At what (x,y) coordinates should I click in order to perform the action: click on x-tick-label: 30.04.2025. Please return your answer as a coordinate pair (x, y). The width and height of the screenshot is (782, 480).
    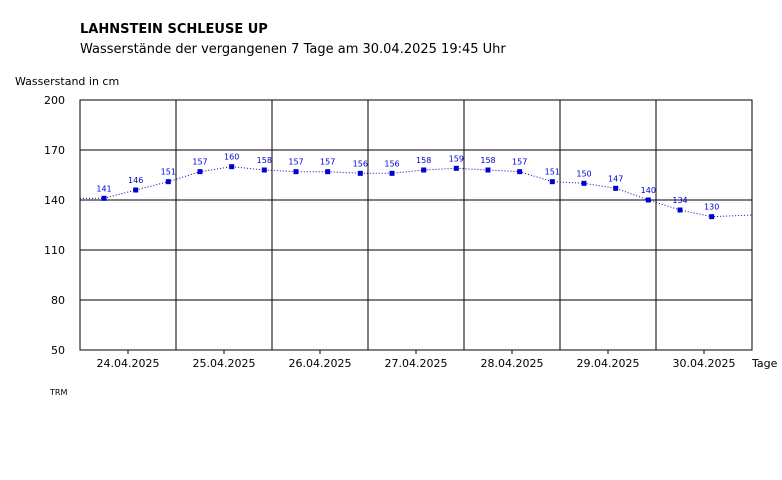
    Looking at the image, I should click on (704, 363).